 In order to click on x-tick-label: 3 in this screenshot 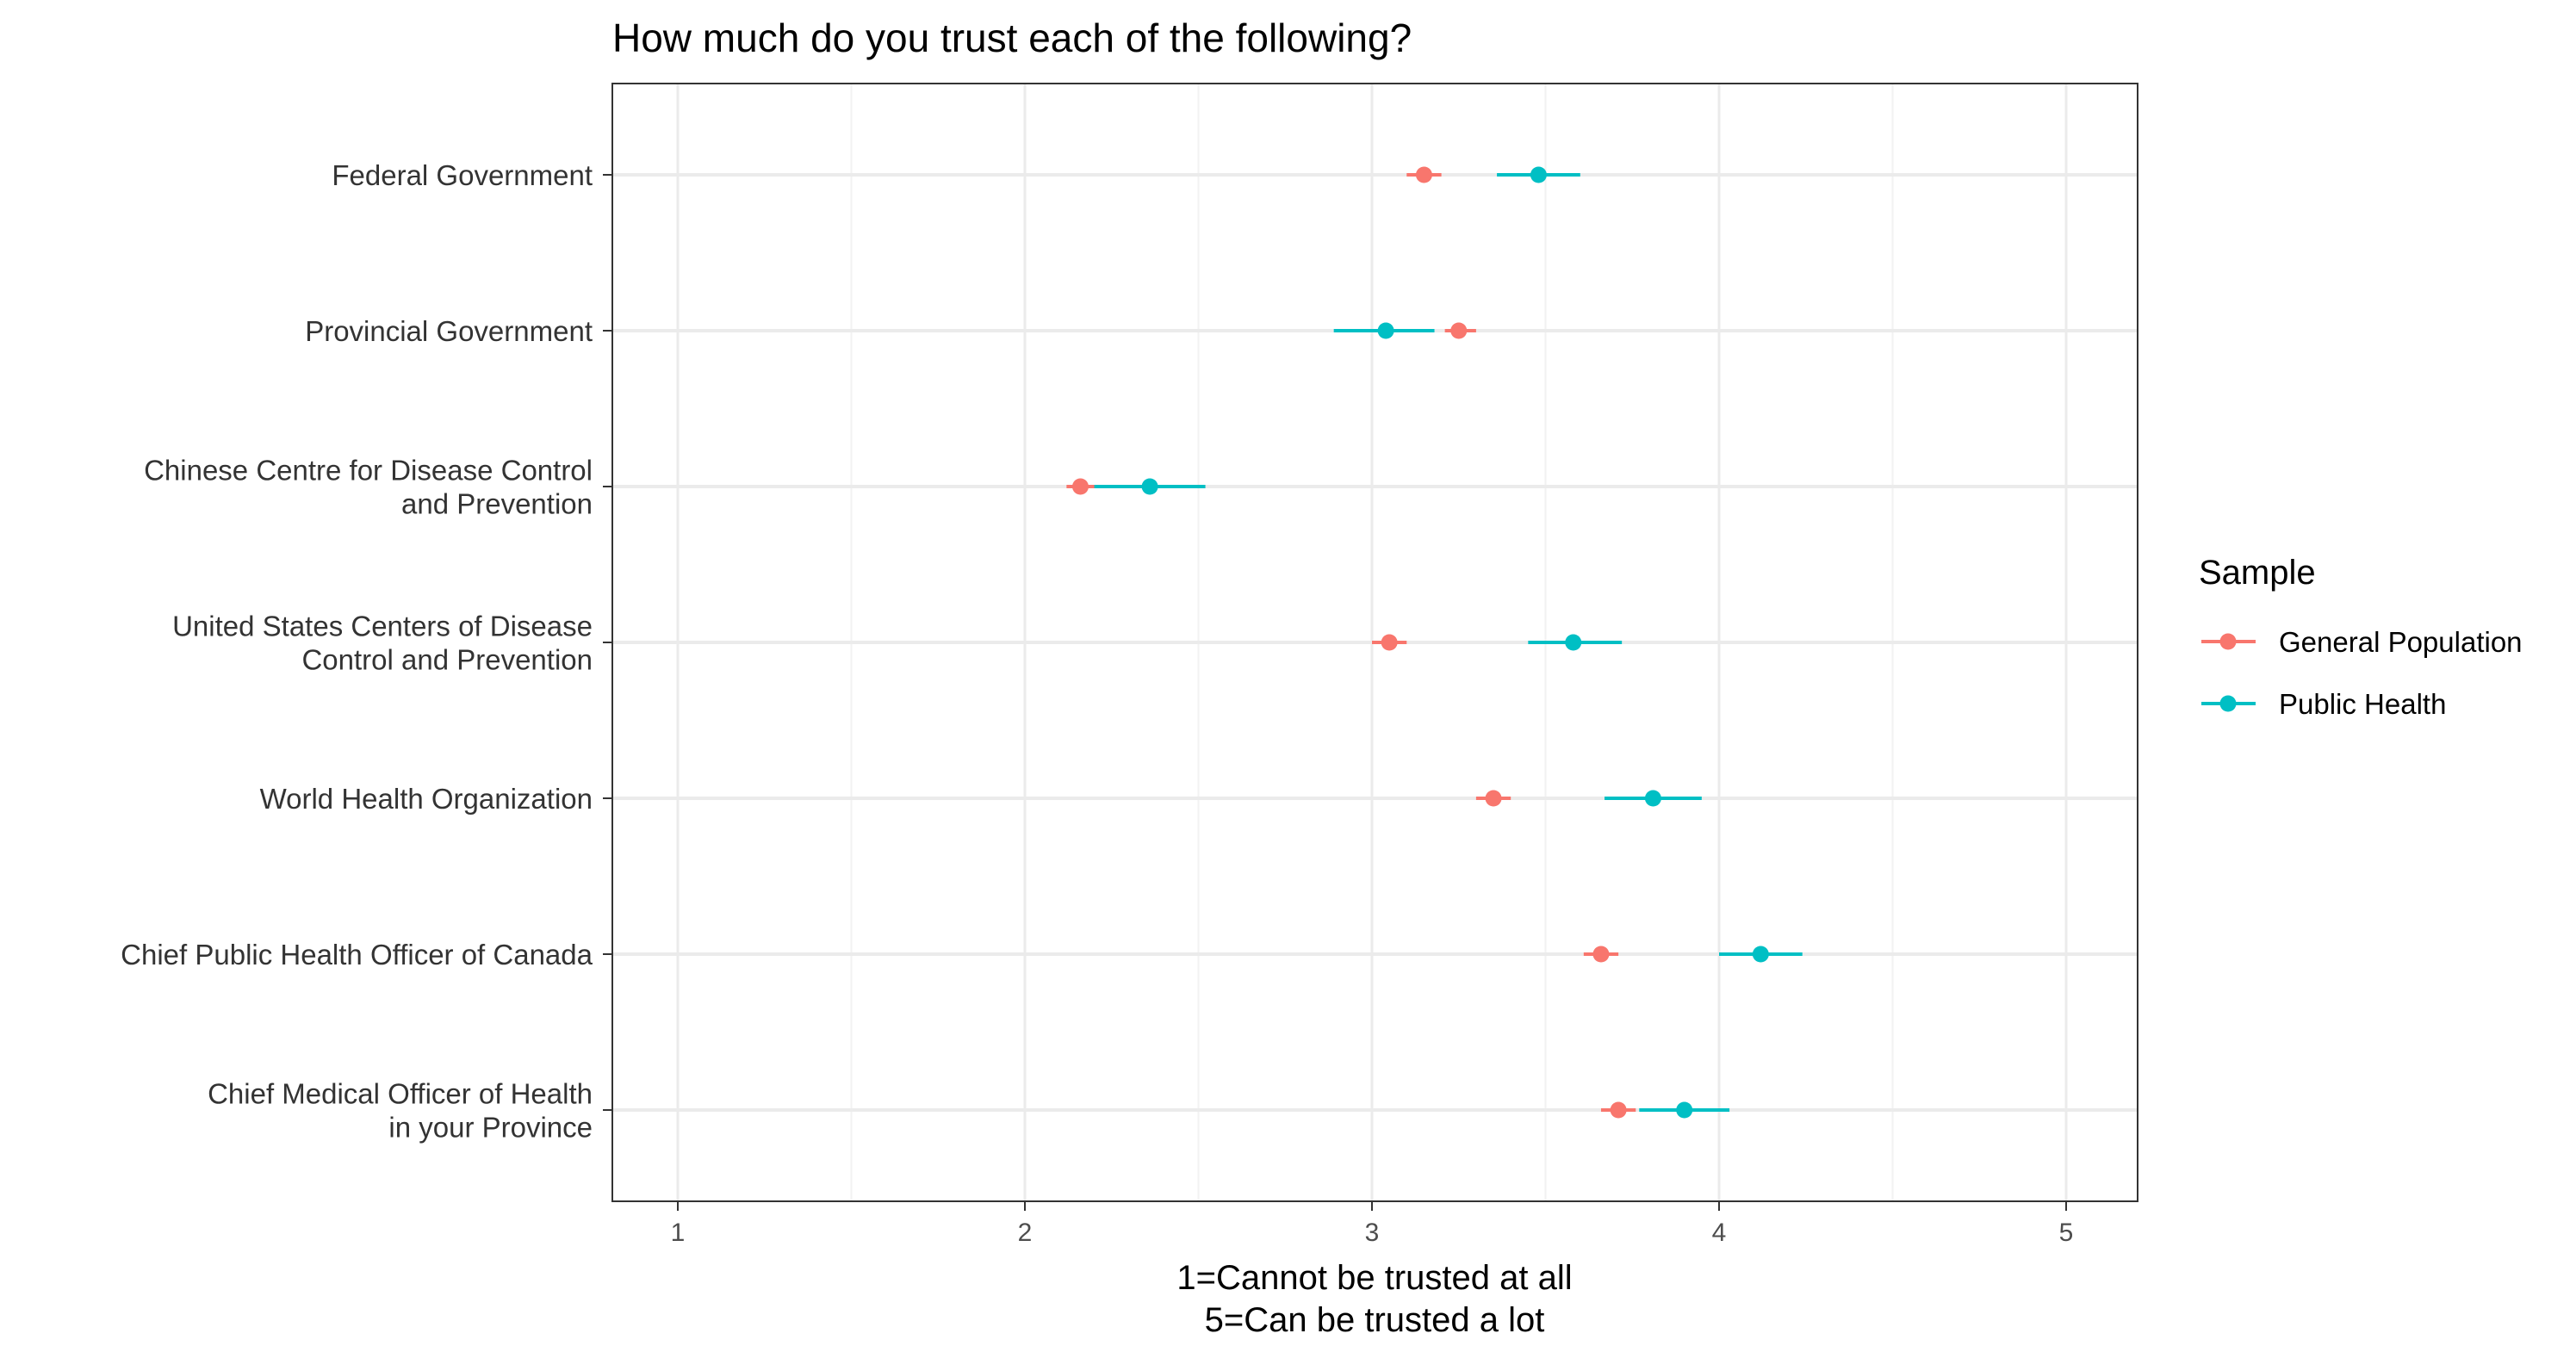, I will do `click(1372, 1233)`.